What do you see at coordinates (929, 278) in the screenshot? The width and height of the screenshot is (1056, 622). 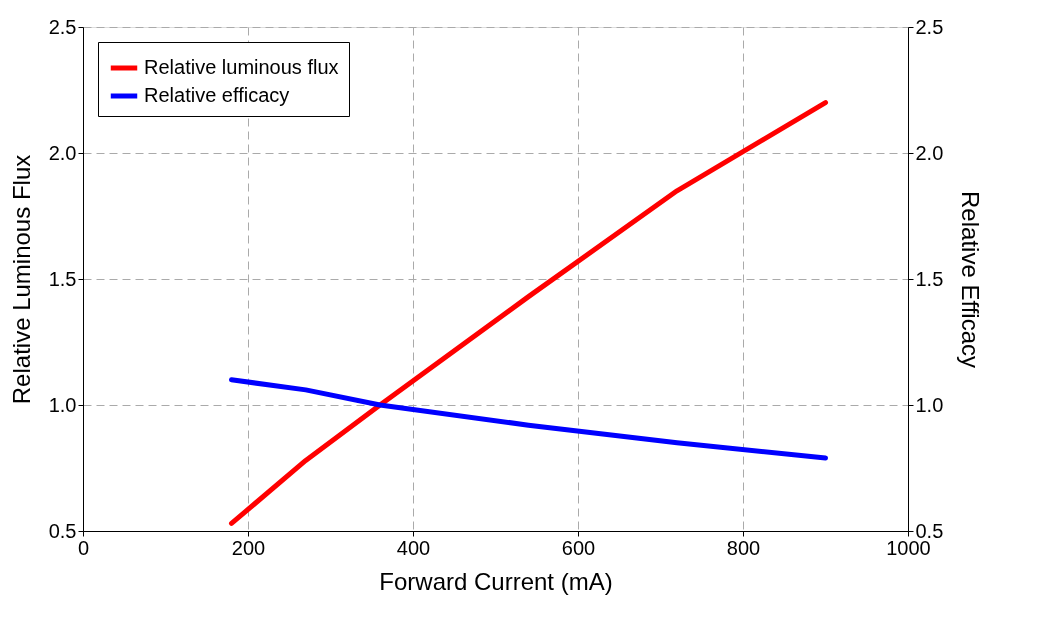 I see `y2-tick-label: 1.5` at bounding box center [929, 278].